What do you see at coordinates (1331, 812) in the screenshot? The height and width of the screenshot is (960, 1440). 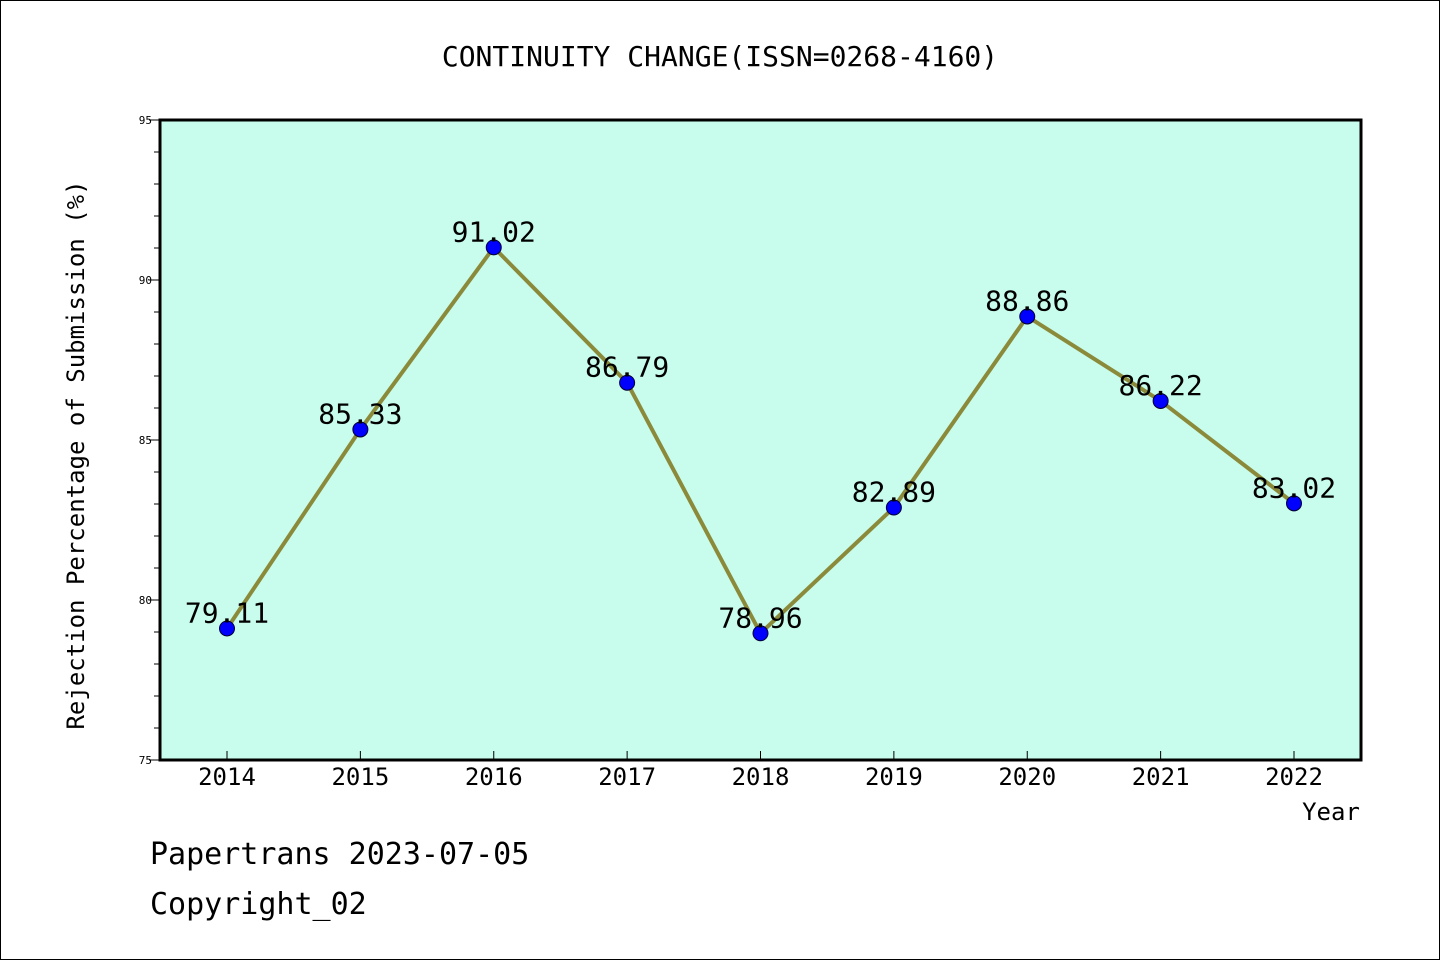 I see `x-axis-label: Year` at bounding box center [1331, 812].